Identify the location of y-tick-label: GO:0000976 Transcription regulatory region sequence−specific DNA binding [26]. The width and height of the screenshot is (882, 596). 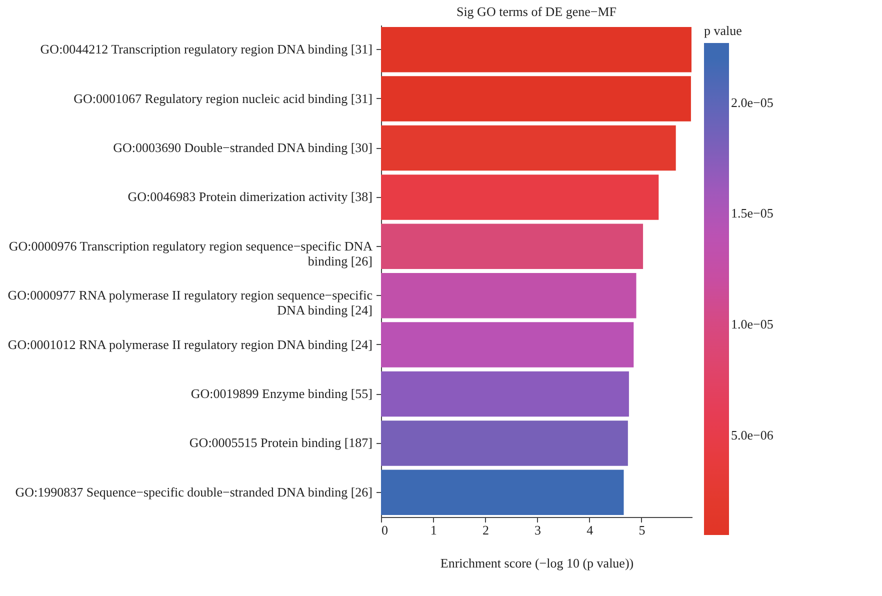
(191, 253).